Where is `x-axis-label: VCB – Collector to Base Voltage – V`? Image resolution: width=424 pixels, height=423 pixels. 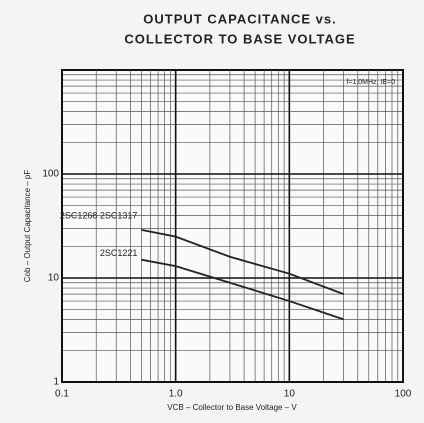 x-axis-label: VCB – Collector to Base Voltage – V is located at coordinates (232, 407).